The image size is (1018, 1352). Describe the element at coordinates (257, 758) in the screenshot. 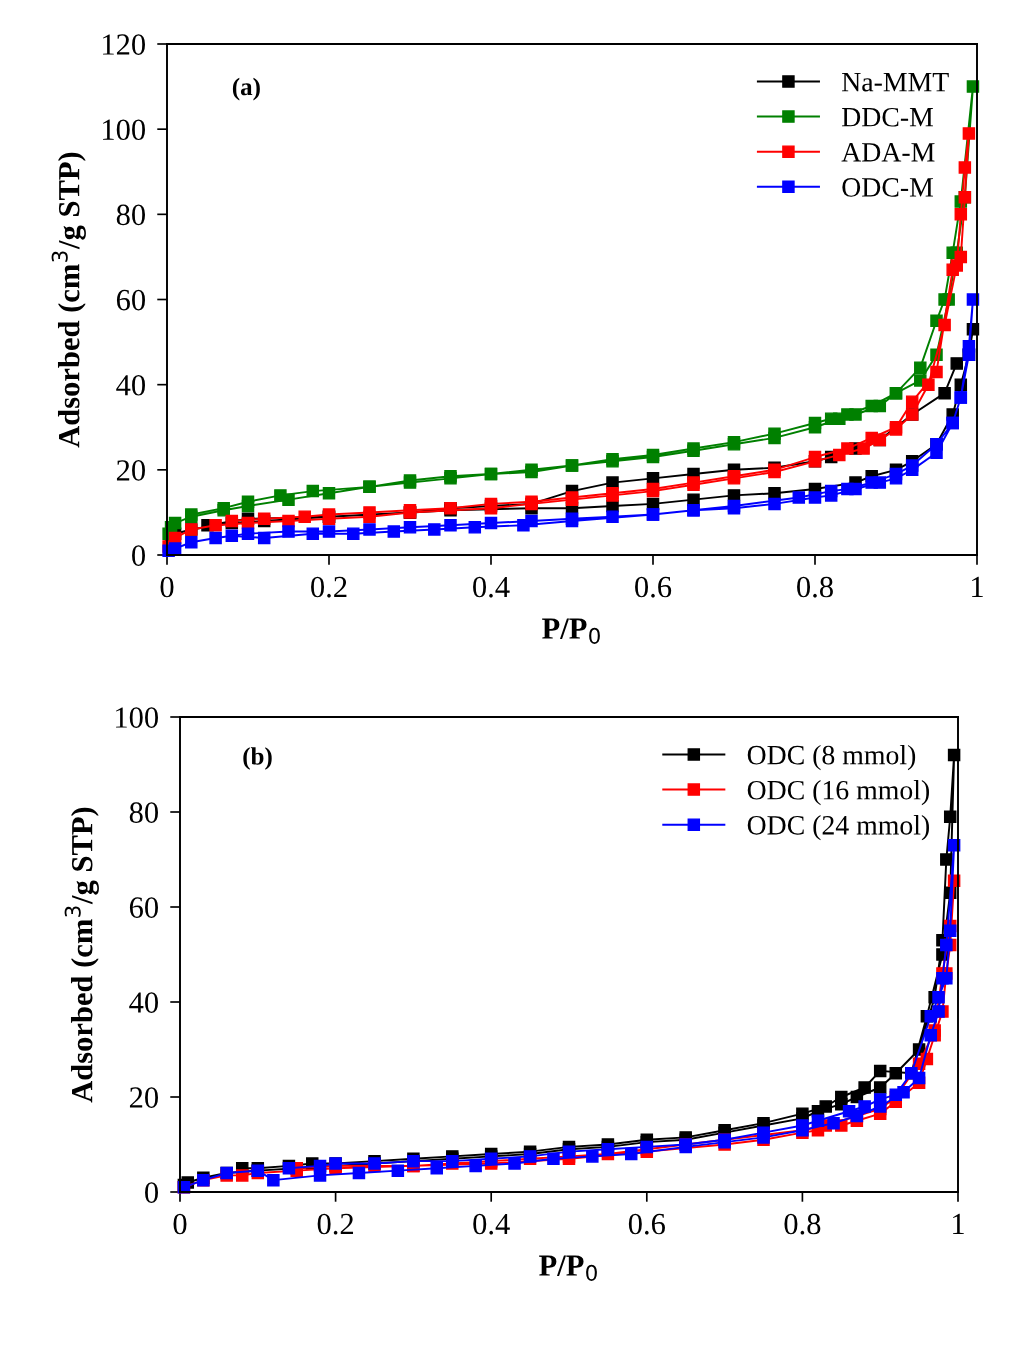

I see `annotation: (b)` at that location.